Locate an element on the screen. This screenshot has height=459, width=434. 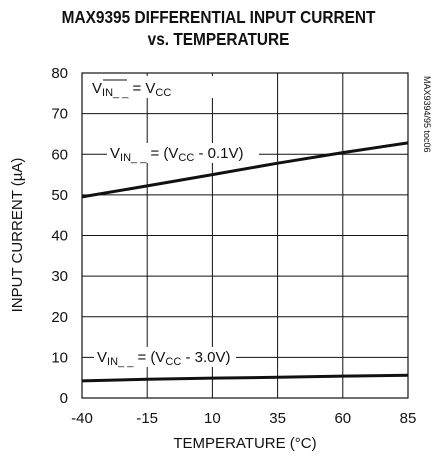
y-tick-label: 70 is located at coordinates (59, 114).